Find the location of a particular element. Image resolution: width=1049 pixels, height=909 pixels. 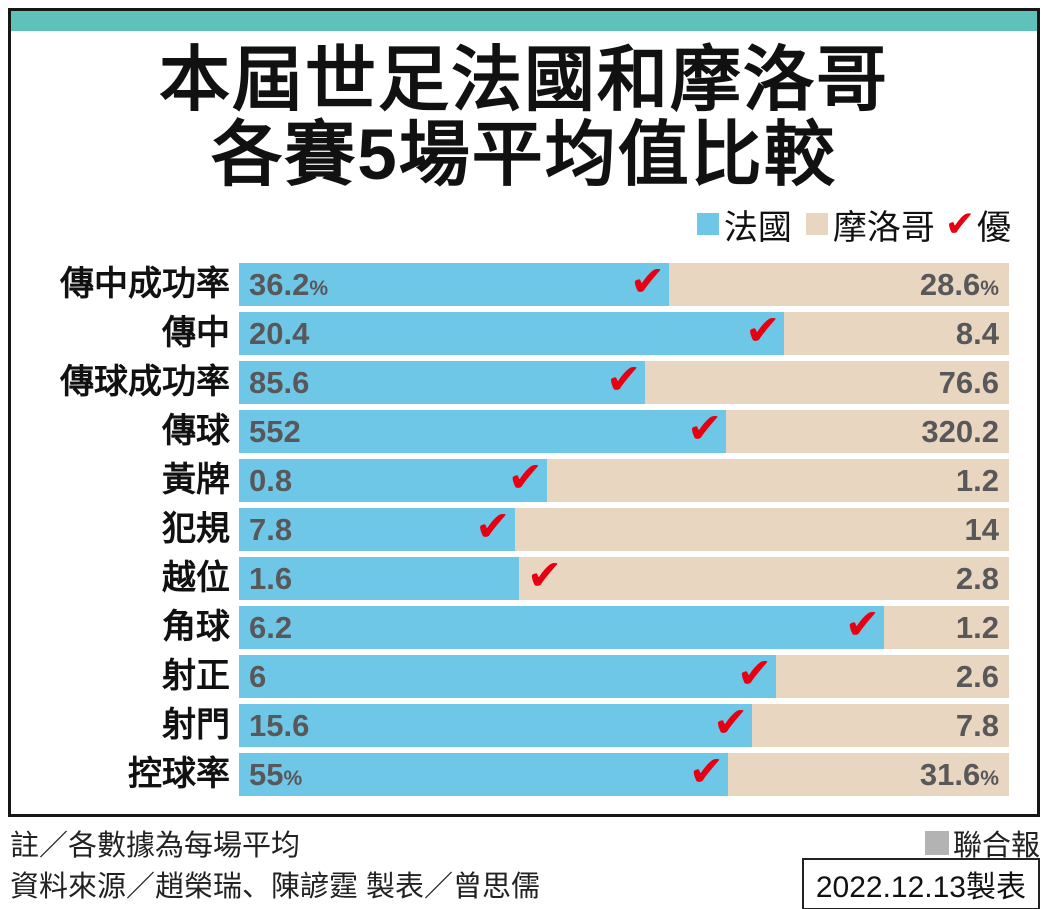

morocco-value: 2.8 is located at coordinates (977, 578).